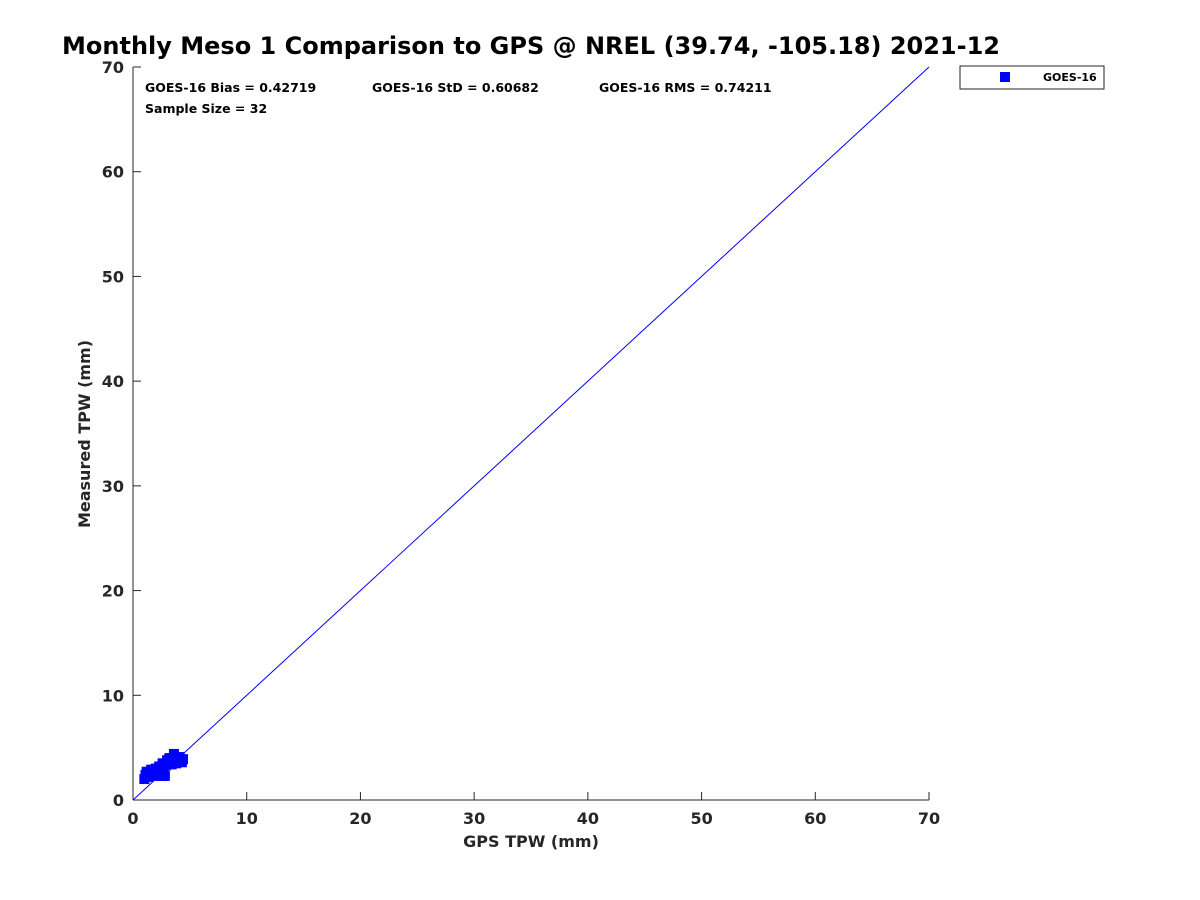 Image resolution: width=1200 pixels, height=900 pixels. Describe the element at coordinates (230, 87) in the screenshot. I see `bias-stat: GOES-16 Bias = 0.42719` at that location.